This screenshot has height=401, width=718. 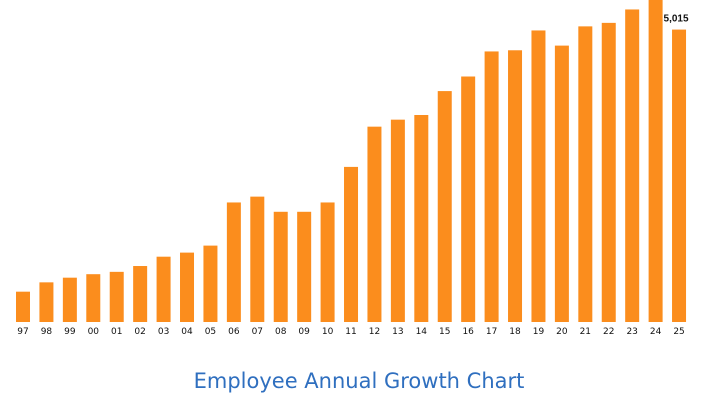 I want to click on x-tick-label: 99, so click(x=70, y=332).